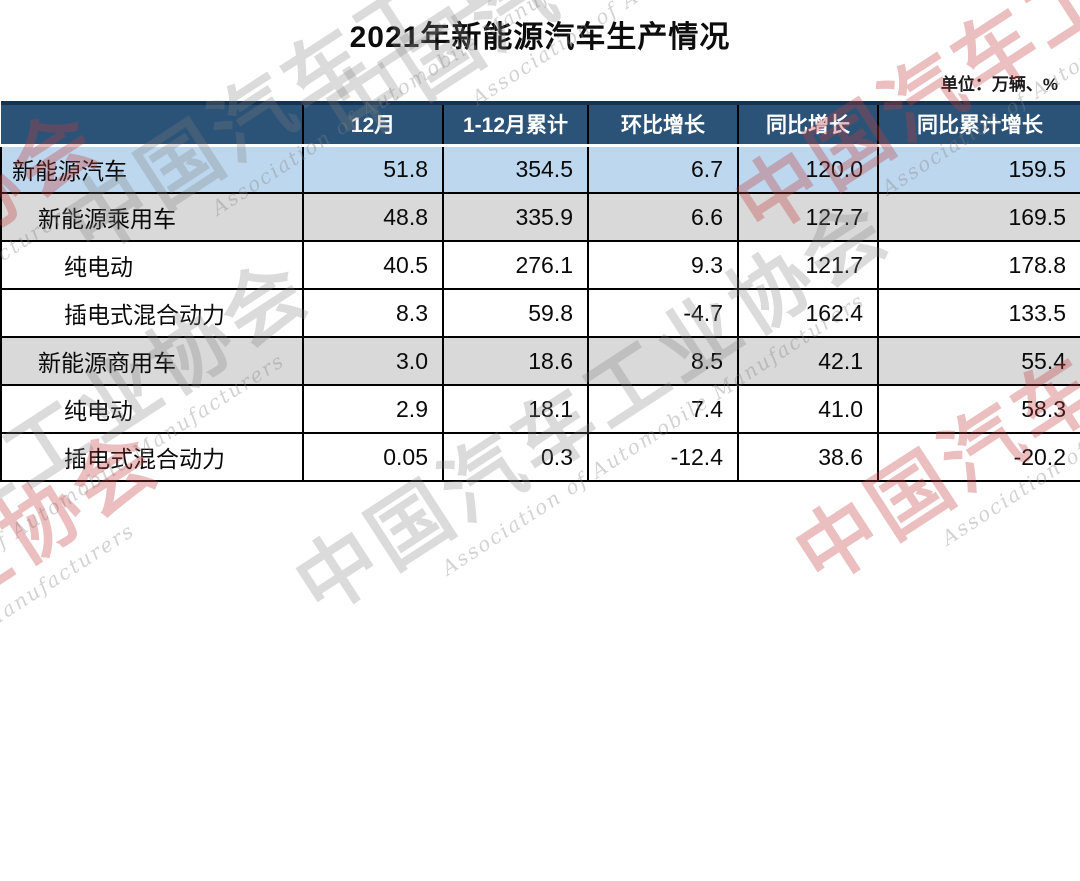  I want to click on value-cell: 3.0, so click(373, 361).